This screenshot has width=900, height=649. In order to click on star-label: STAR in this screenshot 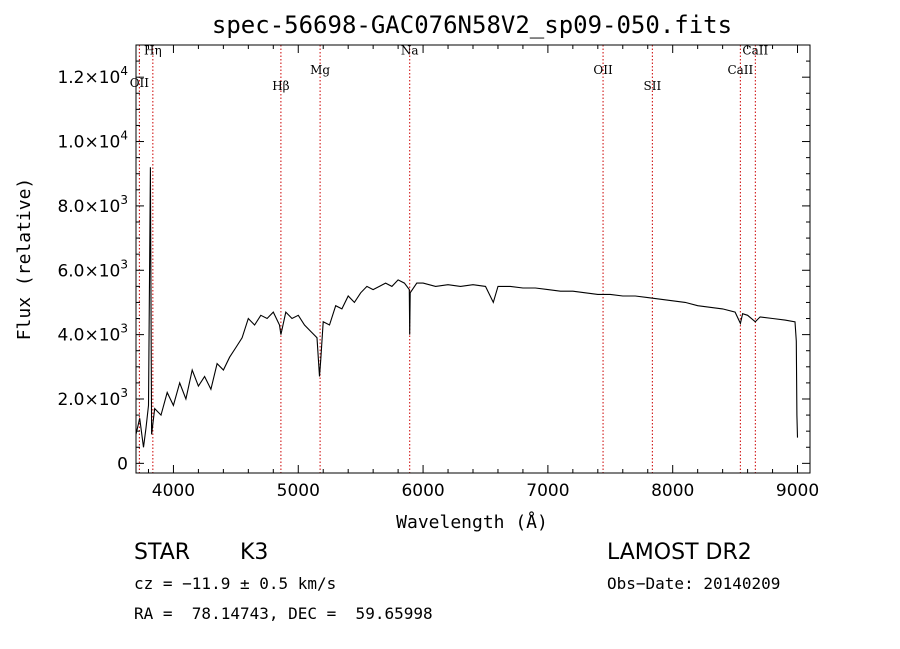, I will do `click(162, 552)`.